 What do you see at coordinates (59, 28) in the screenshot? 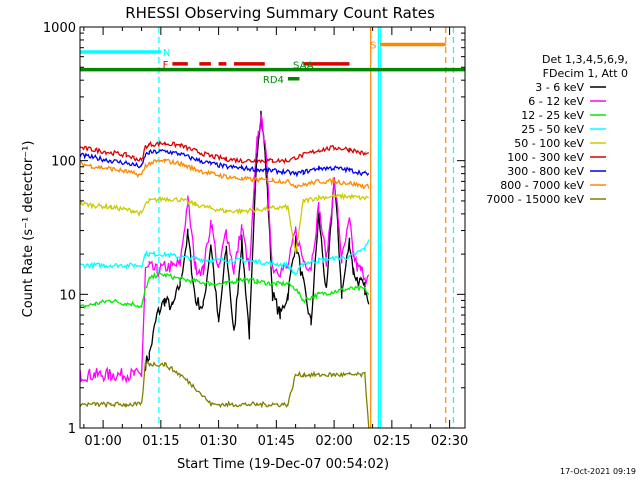
I see `y-tick-label: 1000` at bounding box center [59, 28].